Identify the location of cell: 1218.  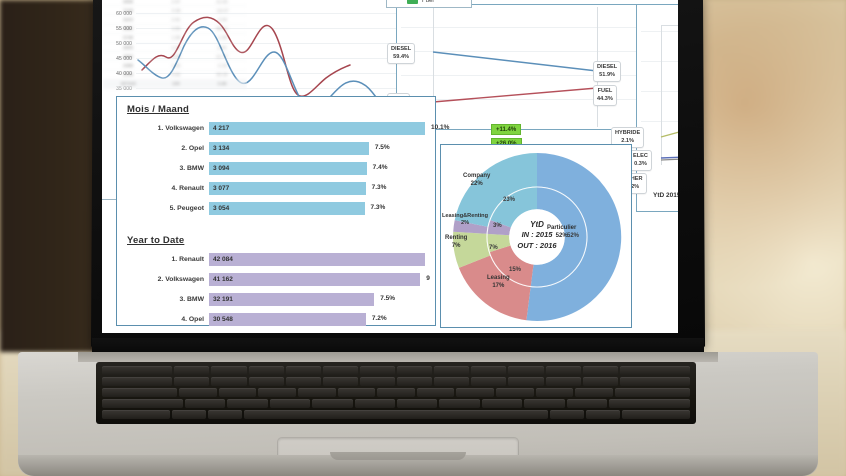
(128, 75).